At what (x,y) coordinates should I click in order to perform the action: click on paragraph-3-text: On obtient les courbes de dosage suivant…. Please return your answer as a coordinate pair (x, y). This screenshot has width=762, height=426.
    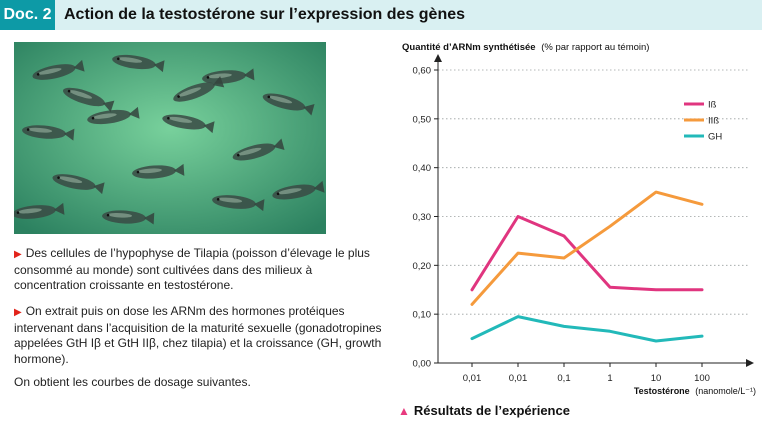
    Looking at the image, I should click on (132, 382).